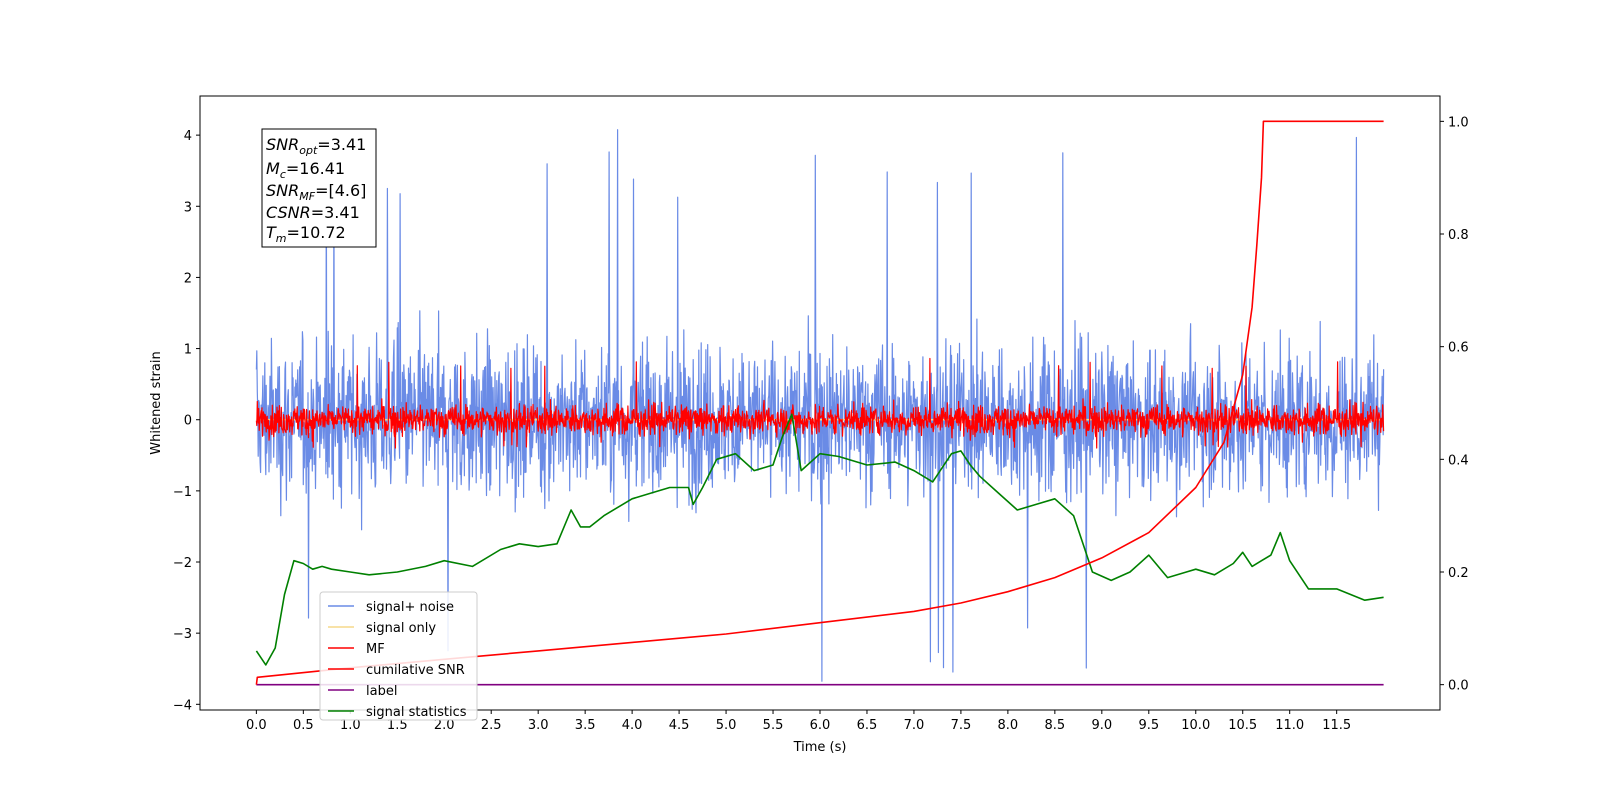 This screenshot has height=800, width=1600. Describe the element at coordinates (1458, 686) in the screenshot. I see `y-right-tick-label: 0.0` at that location.